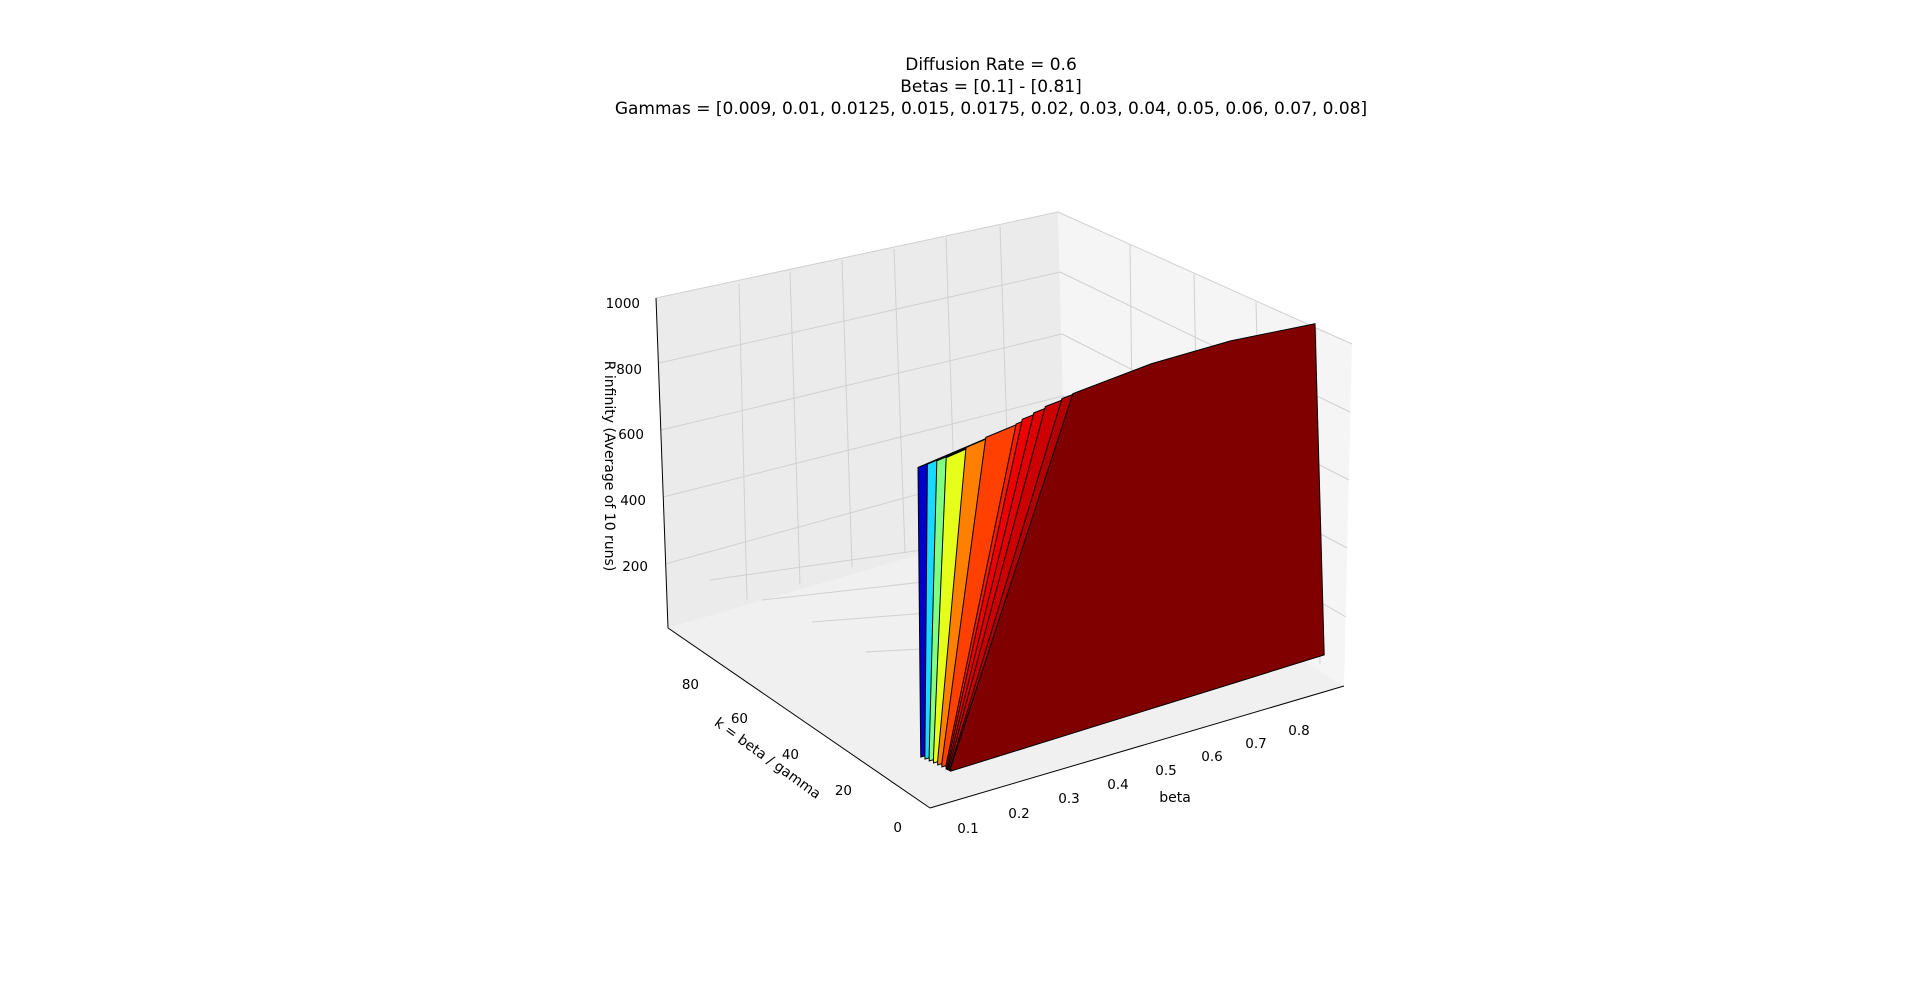 The height and width of the screenshot is (988, 1920). I want to click on z-axis-label: R infinity (Average of 10 runs), so click(609, 466).